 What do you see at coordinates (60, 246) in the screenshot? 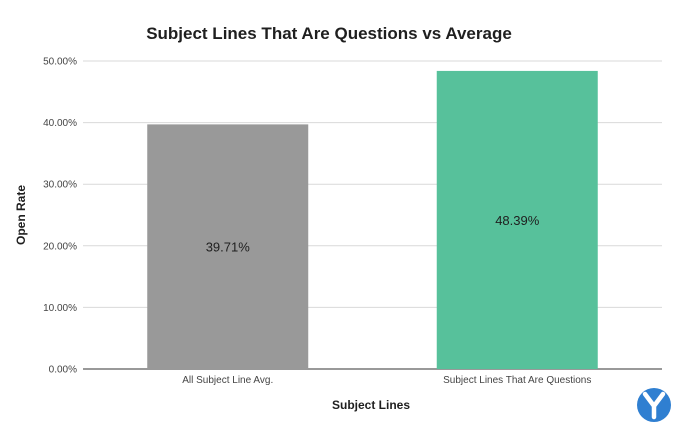
I see `y-tick-label: 20.00%` at bounding box center [60, 246].